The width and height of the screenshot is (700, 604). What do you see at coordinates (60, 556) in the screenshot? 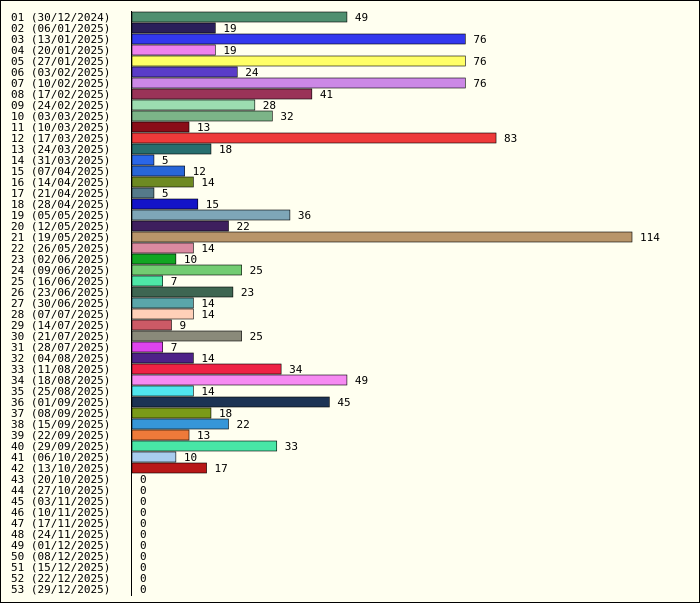
I see `category-label: 50 (08/12/2025)` at bounding box center [60, 556].